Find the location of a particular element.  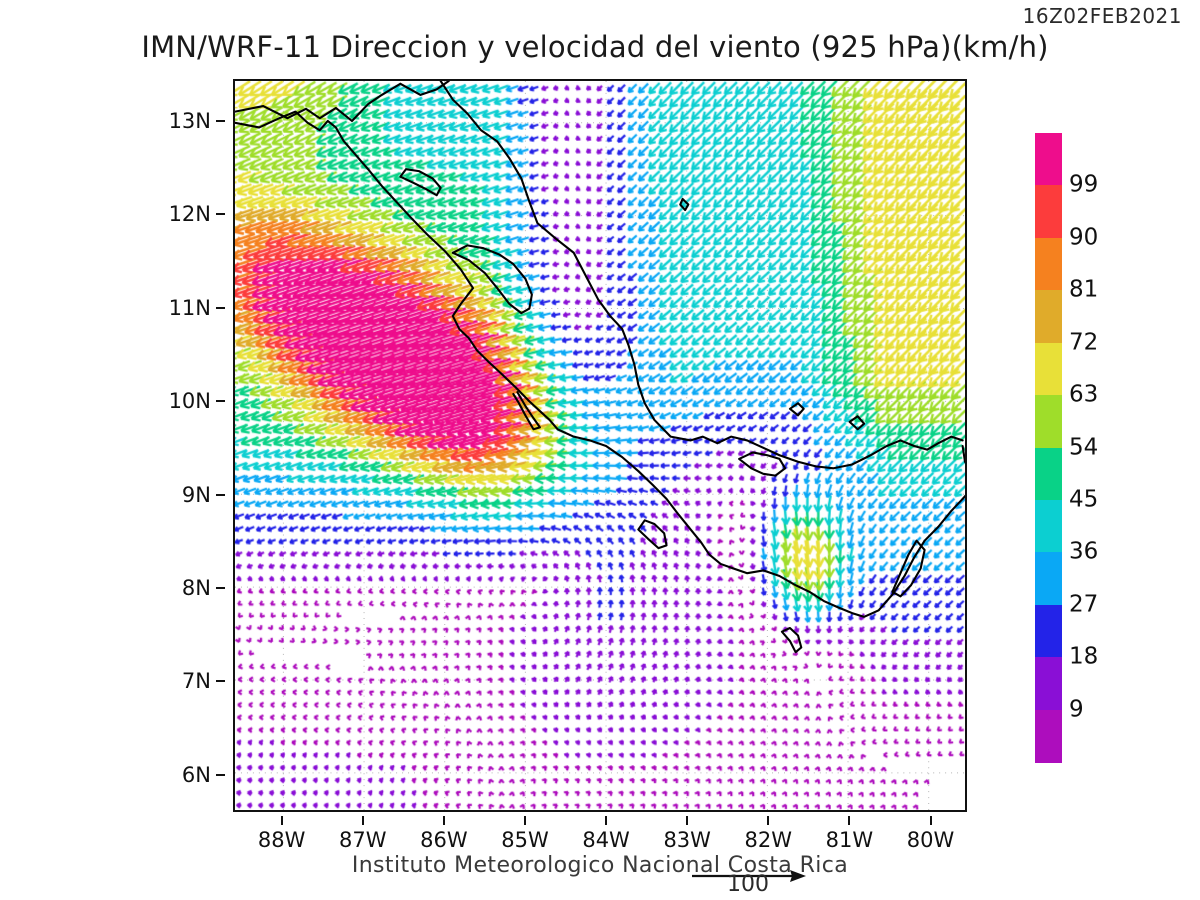

y-axis-tick-label: 13N is located at coordinates (189, 121).